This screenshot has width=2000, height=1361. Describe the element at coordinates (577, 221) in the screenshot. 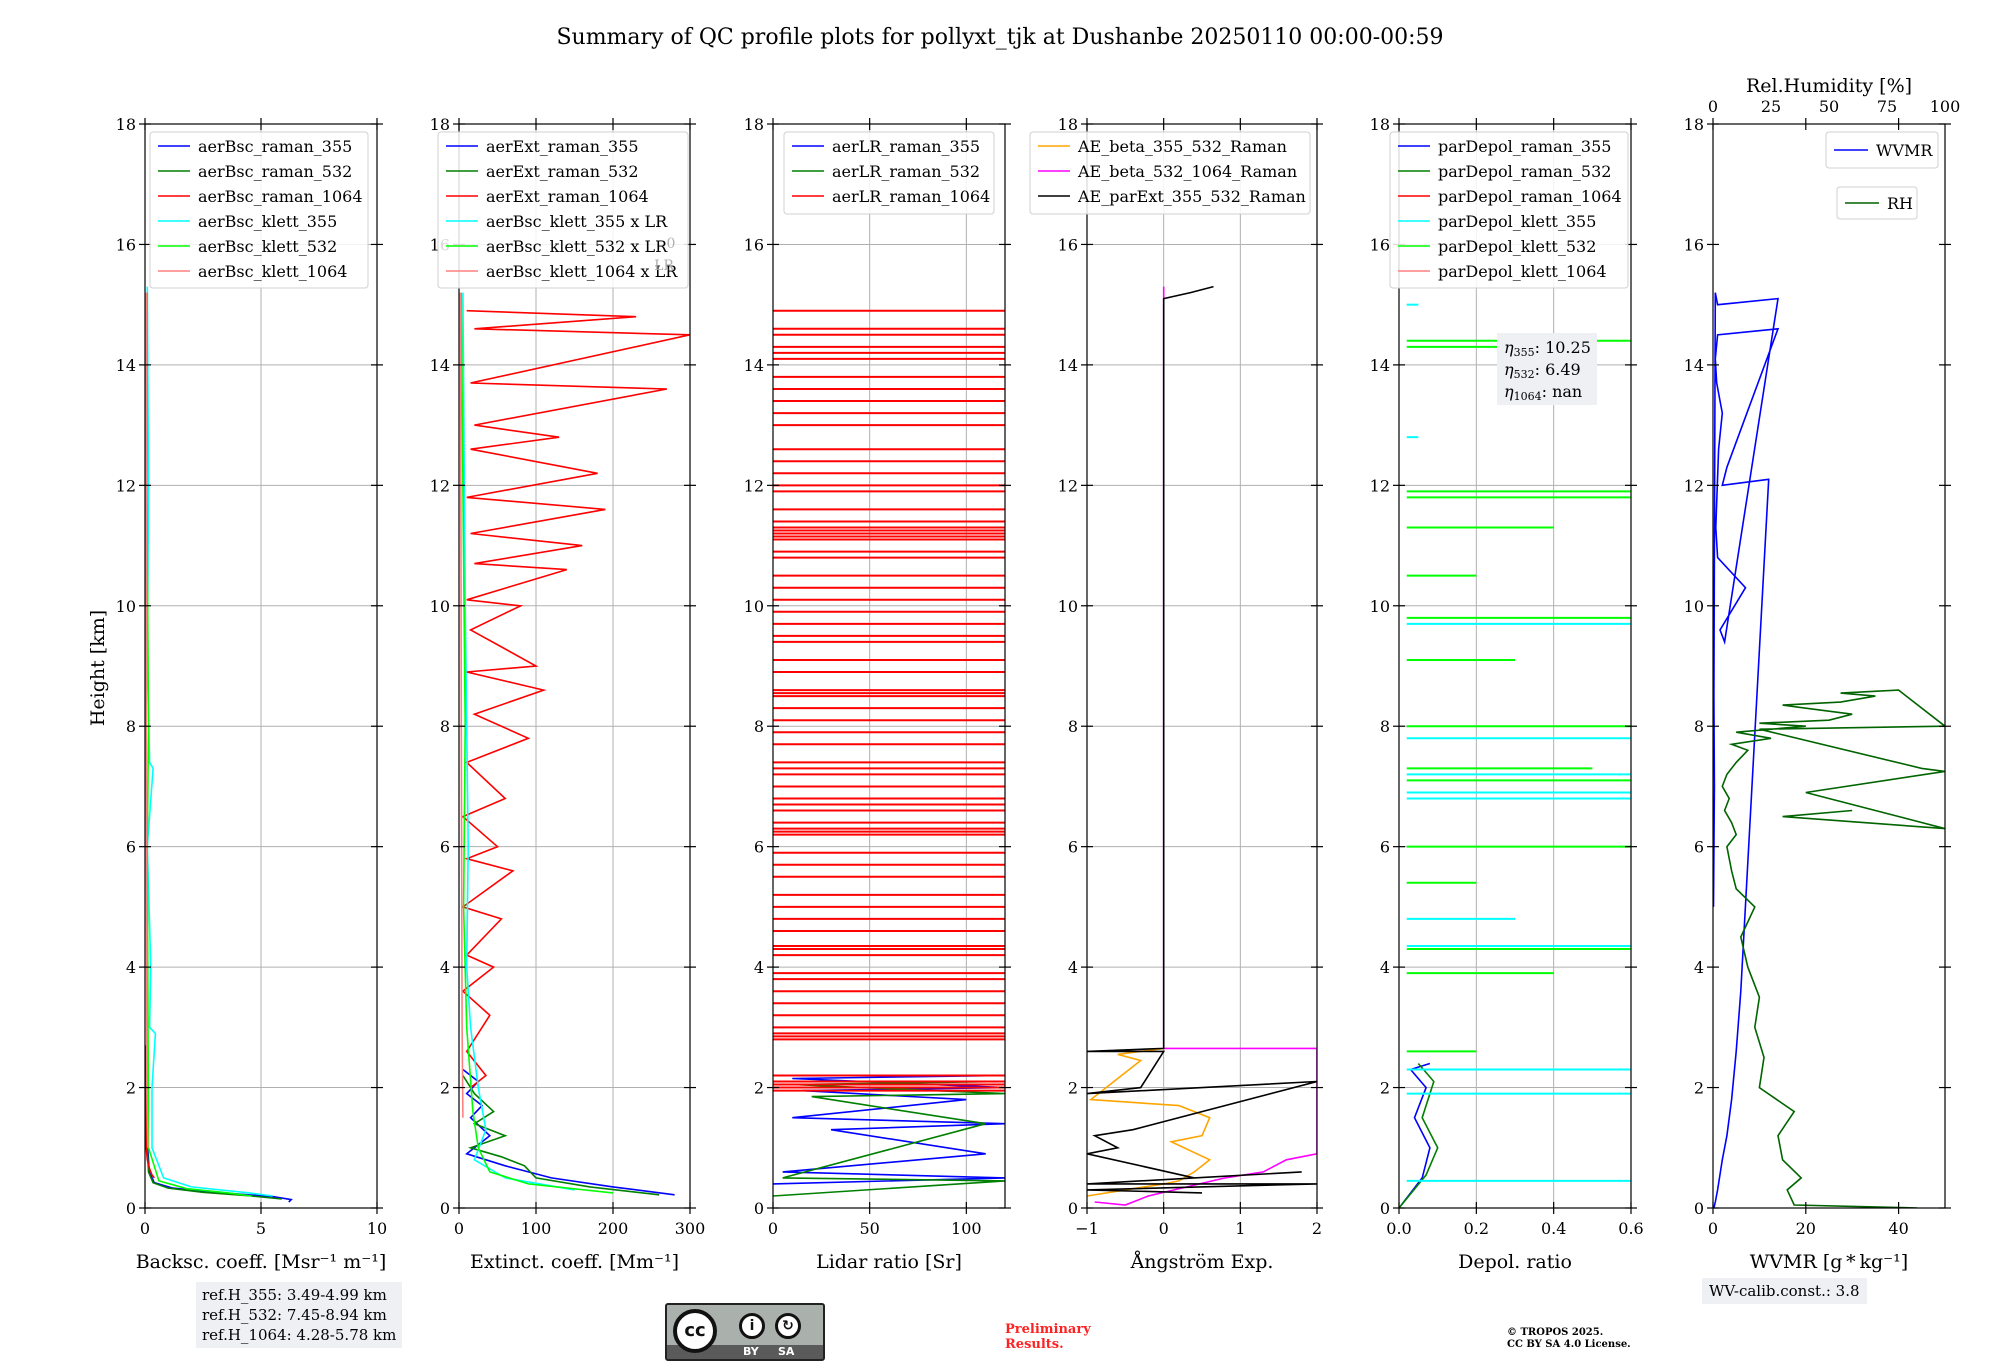

I see `legend-label: aerBsc_klett_355 x LR` at that location.